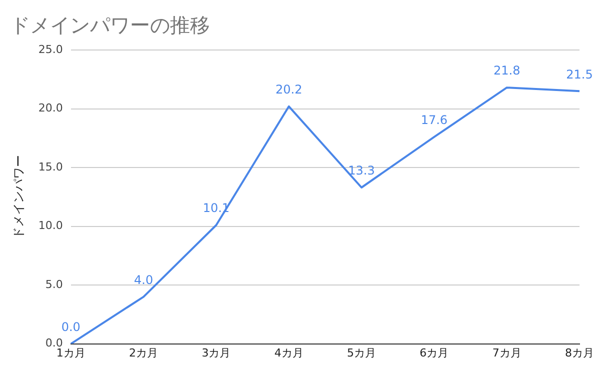  Describe the element at coordinates (507, 353) in the screenshot. I see `x-tick-label: 7カ月` at that location.